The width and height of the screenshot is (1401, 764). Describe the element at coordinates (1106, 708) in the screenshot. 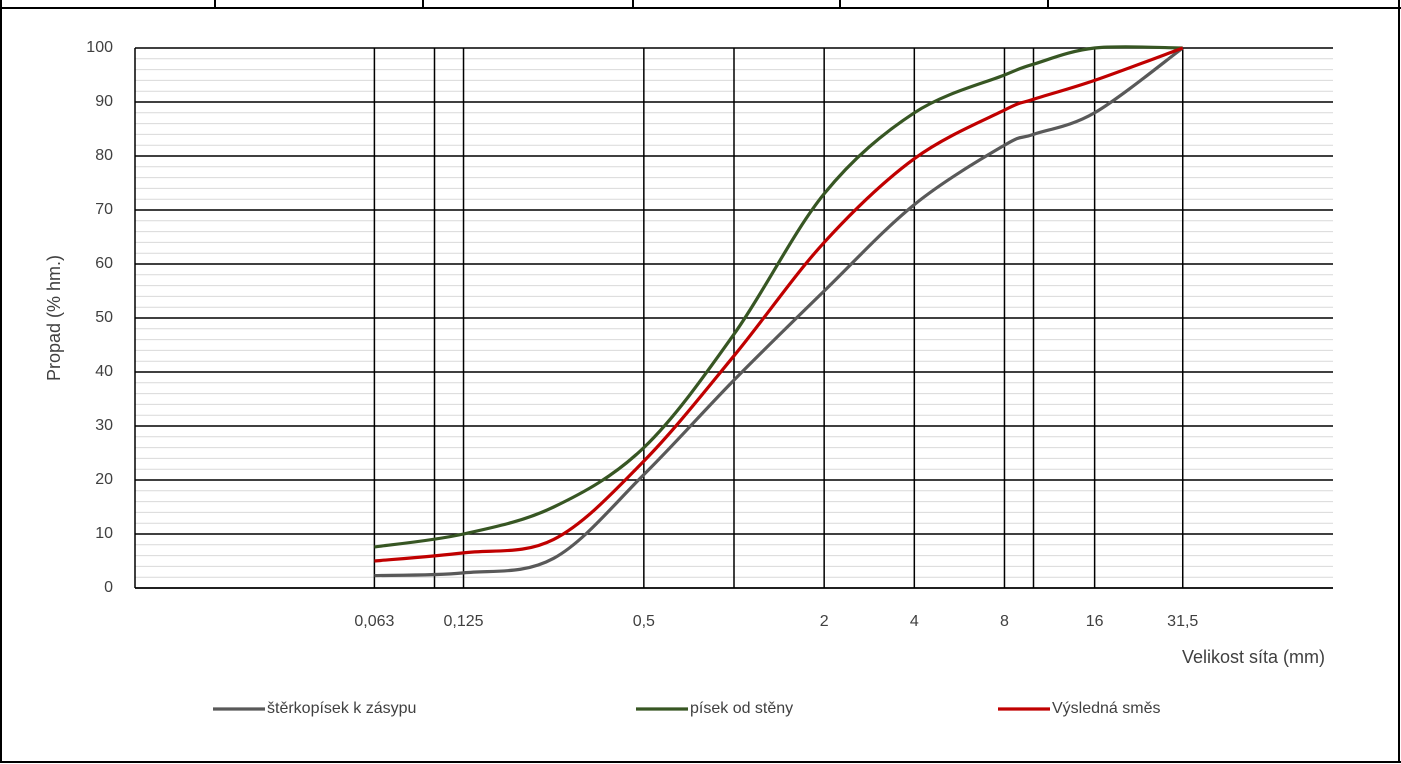

I see `legend-label: Výsledná směs` at that location.